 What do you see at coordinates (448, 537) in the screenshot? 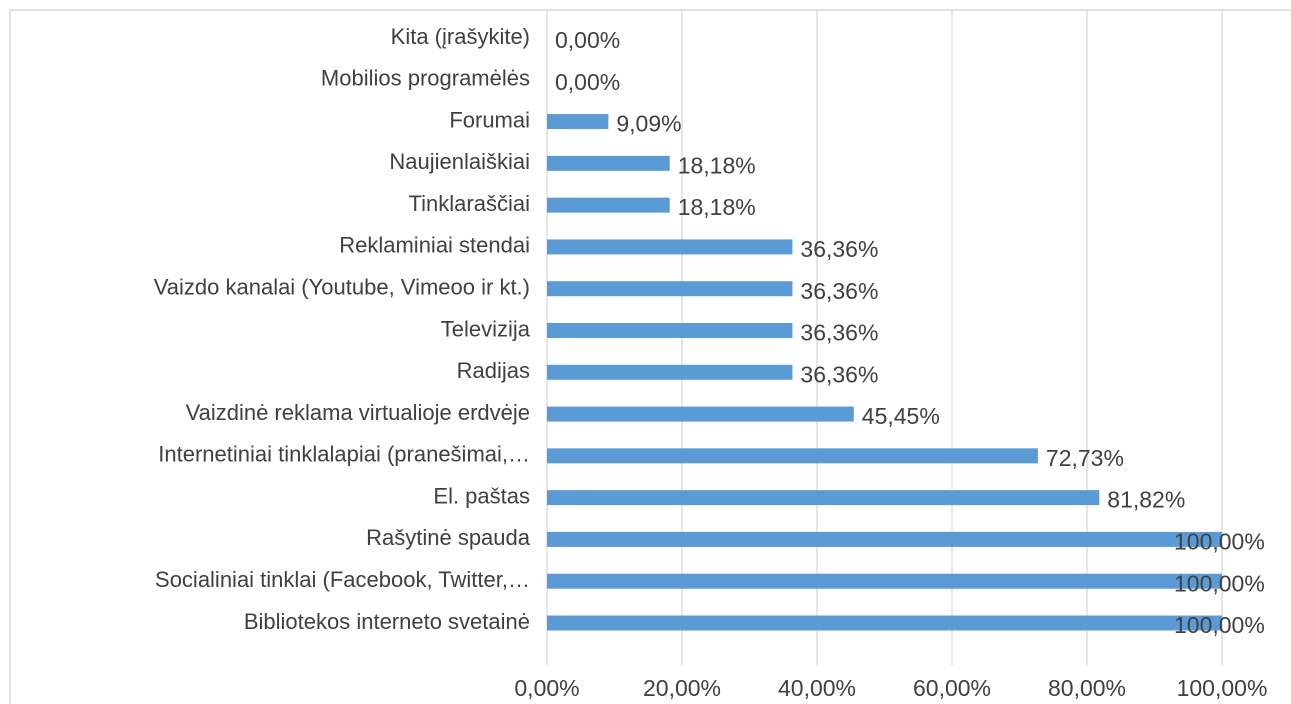
I see `y-tick-label: Rašytinė spauda` at bounding box center [448, 537].